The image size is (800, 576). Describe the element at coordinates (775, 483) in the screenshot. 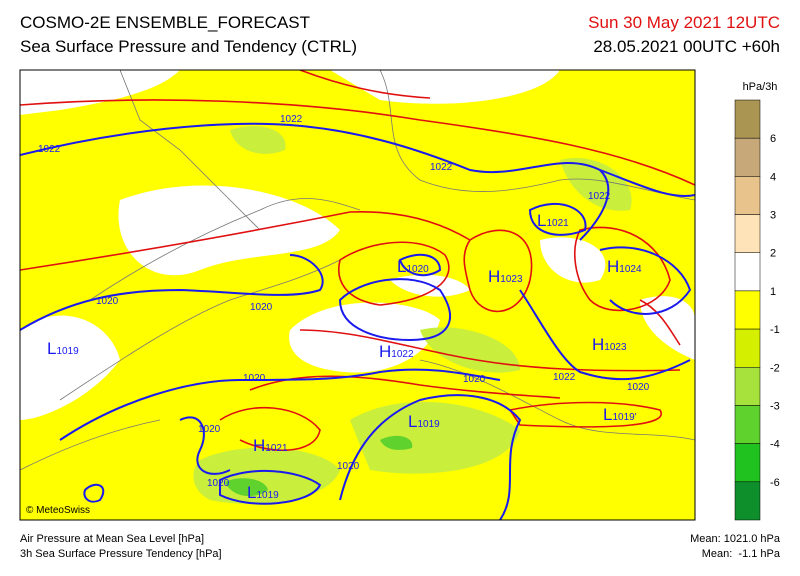

I see `legend-label: -6` at that location.